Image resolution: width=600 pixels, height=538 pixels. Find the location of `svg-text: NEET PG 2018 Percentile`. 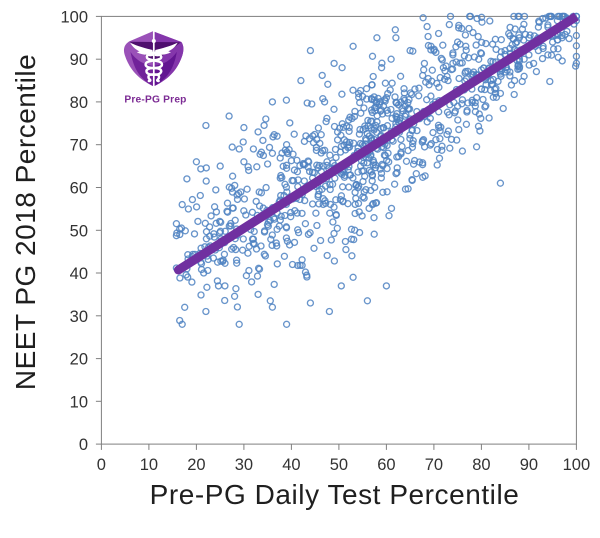

svg-text: NEET PG 2018 Percentile is located at coordinates (25, 222).